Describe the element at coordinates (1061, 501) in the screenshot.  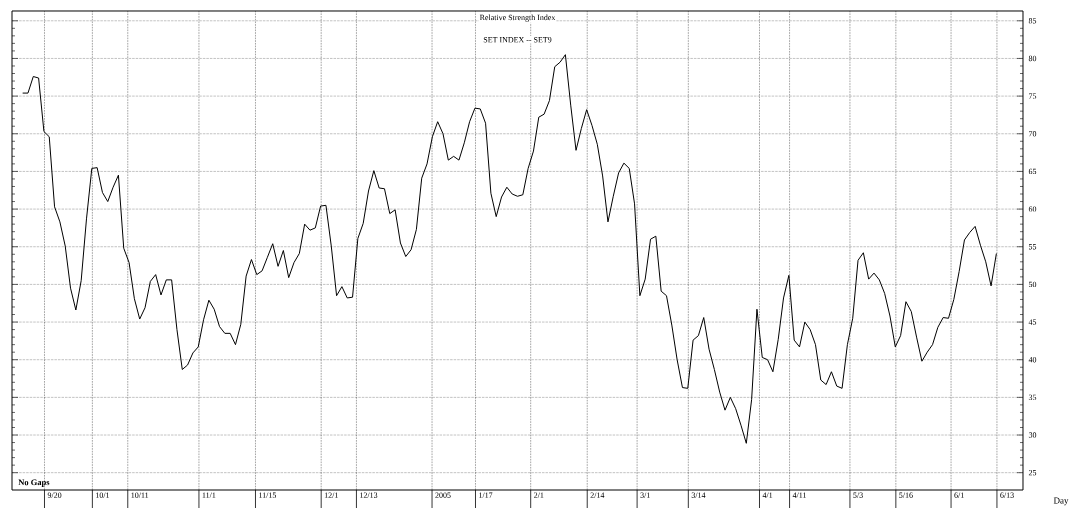
I see `x-axis-title: Day` at that location.